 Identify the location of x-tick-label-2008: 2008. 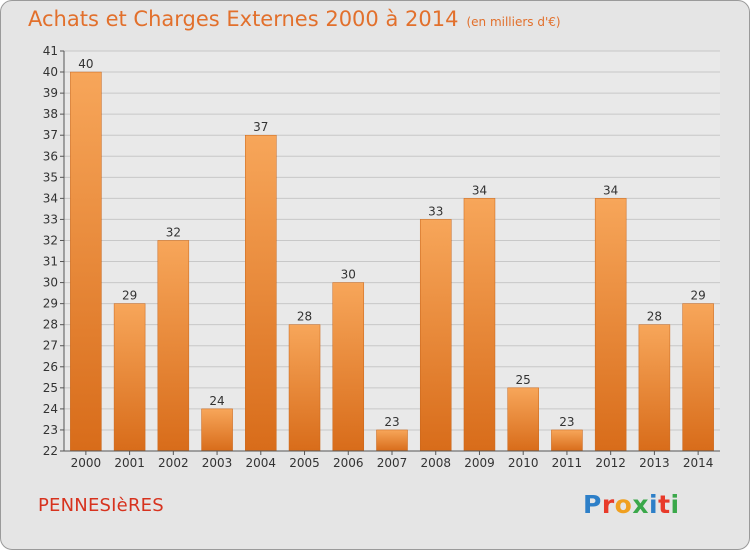
(435, 463).